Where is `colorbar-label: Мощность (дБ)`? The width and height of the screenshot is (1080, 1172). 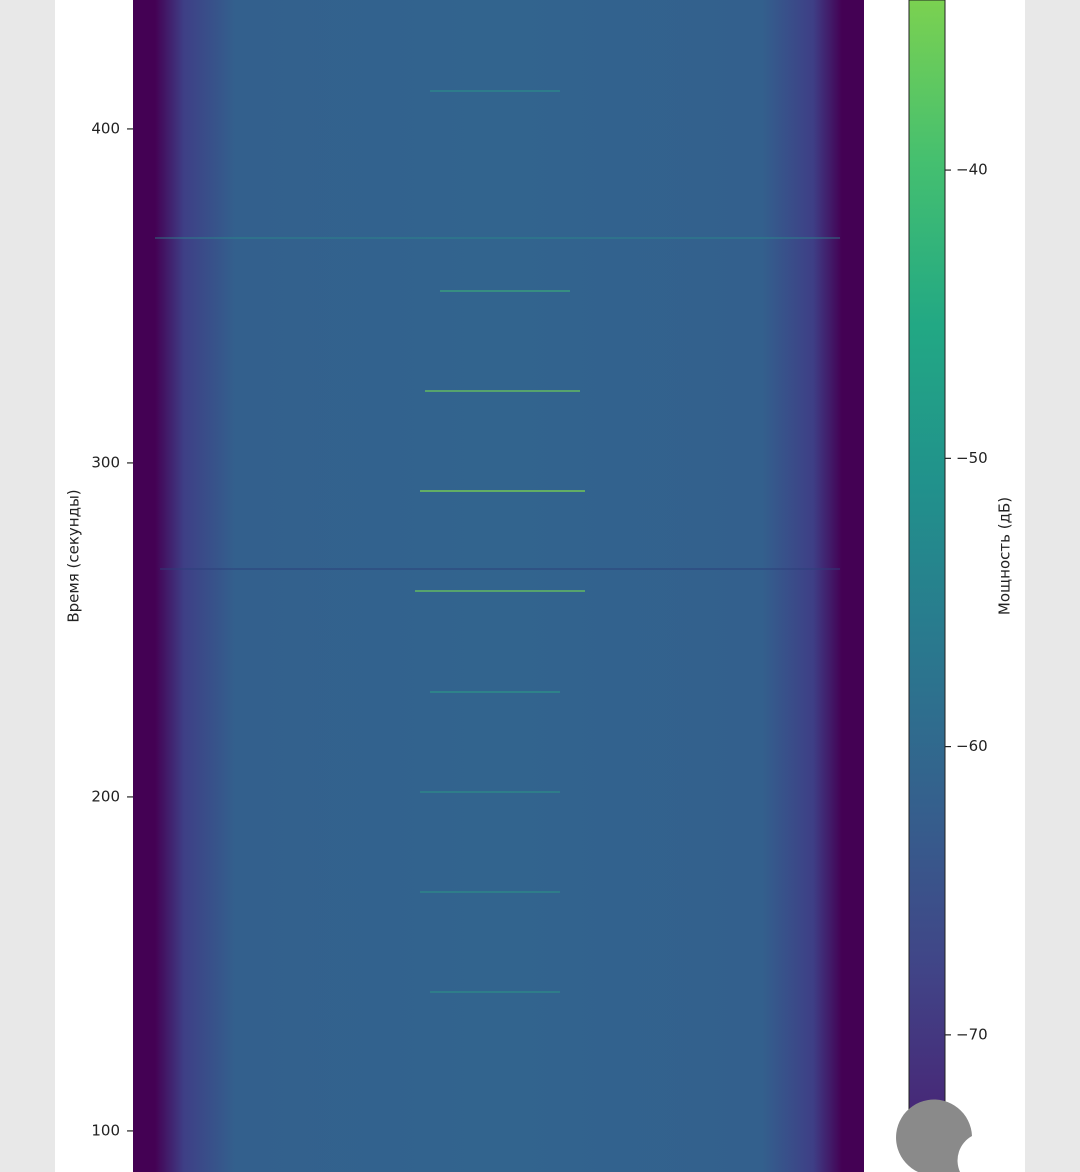 colorbar-label: Мощность (дБ) is located at coordinates (1005, 556).